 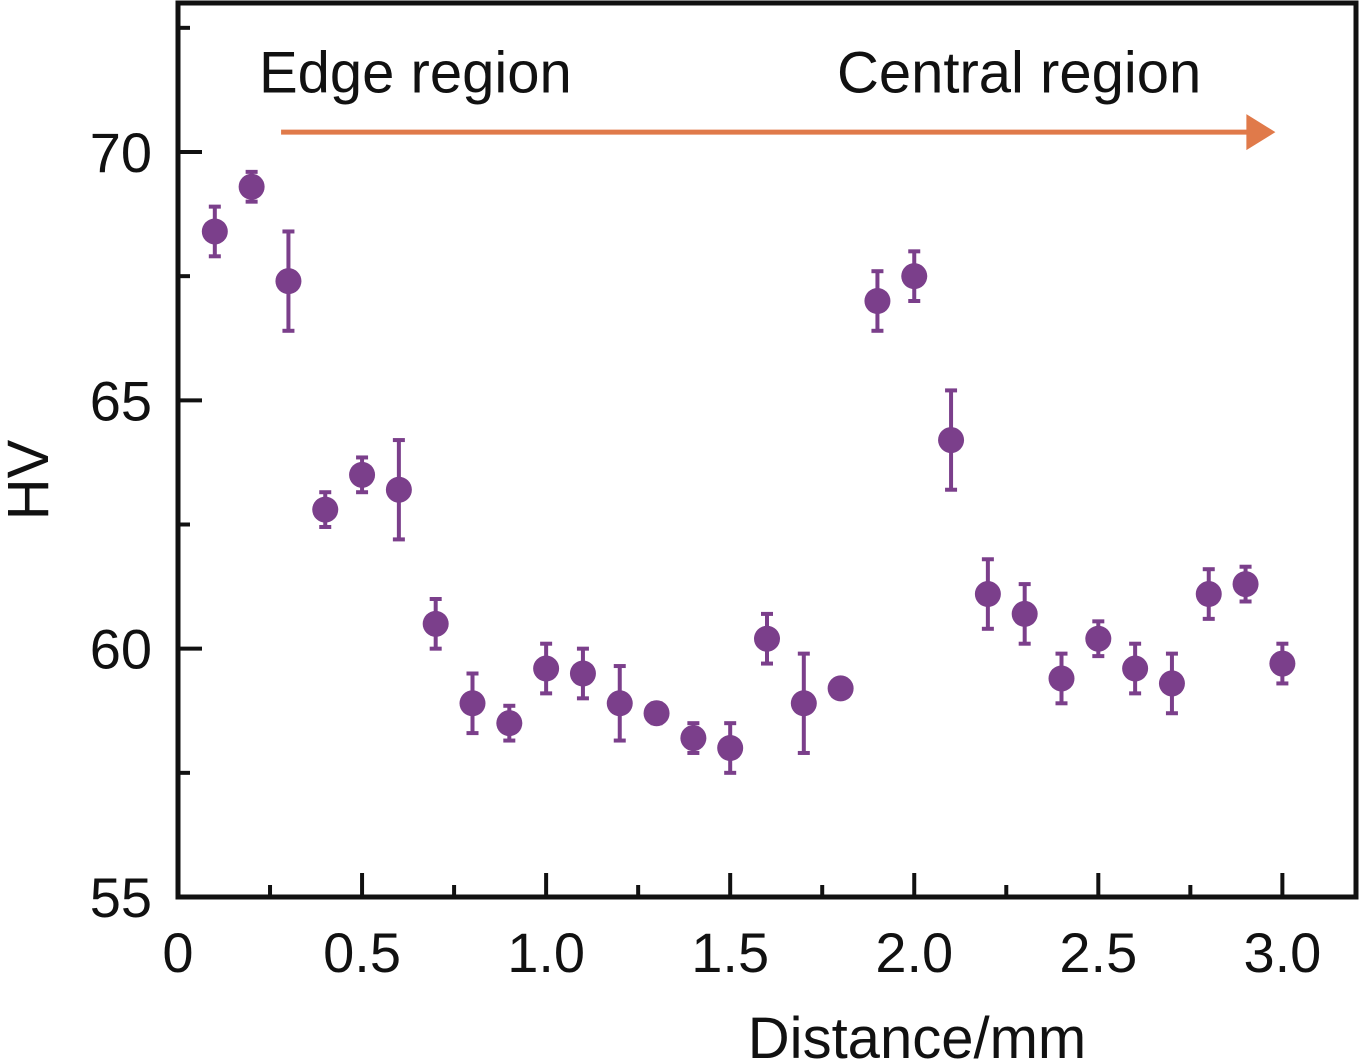 What do you see at coordinates (1019, 73) in the screenshot?
I see `annotation-central-region: Central region` at bounding box center [1019, 73].